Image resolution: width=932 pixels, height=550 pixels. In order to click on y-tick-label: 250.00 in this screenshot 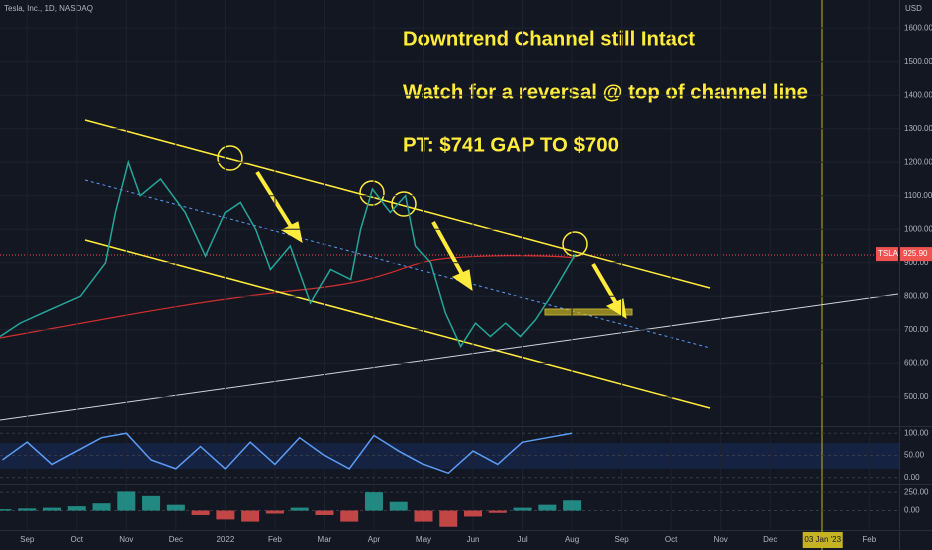, I will do `click(916, 491)`.